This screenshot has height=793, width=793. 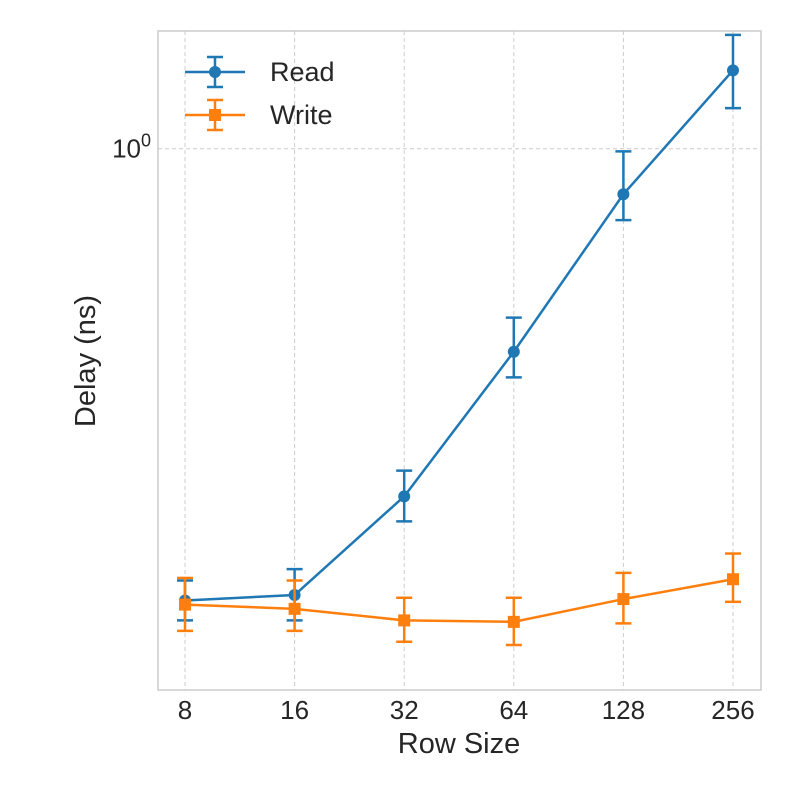 What do you see at coordinates (185, 710) in the screenshot?
I see `x-tick-label: 8` at bounding box center [185, 710].